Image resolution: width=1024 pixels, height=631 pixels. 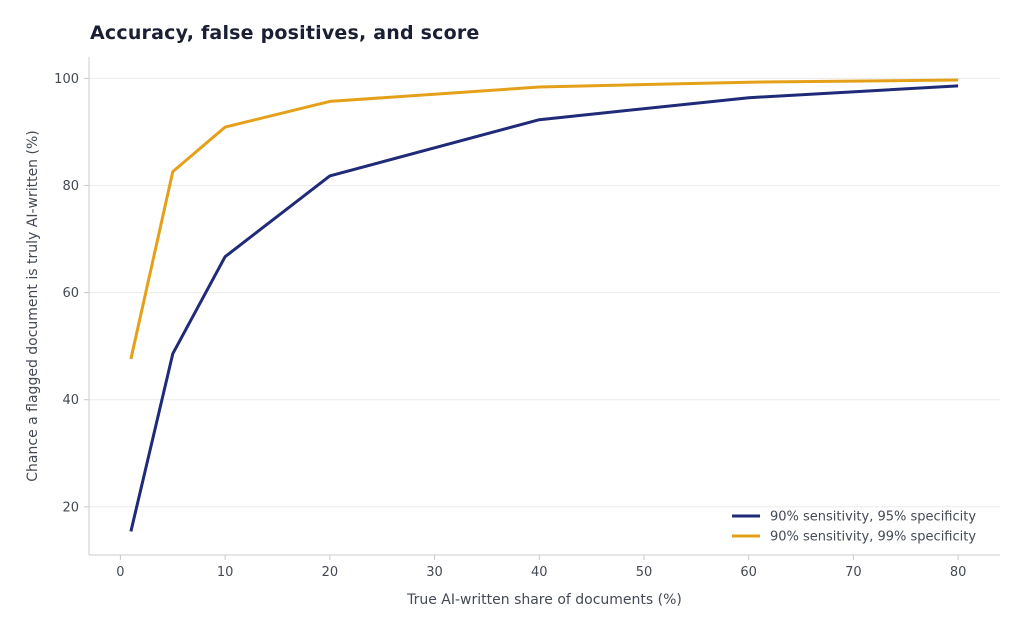 I want to click on y-tick-label: 60, so click(x=70, y=293).